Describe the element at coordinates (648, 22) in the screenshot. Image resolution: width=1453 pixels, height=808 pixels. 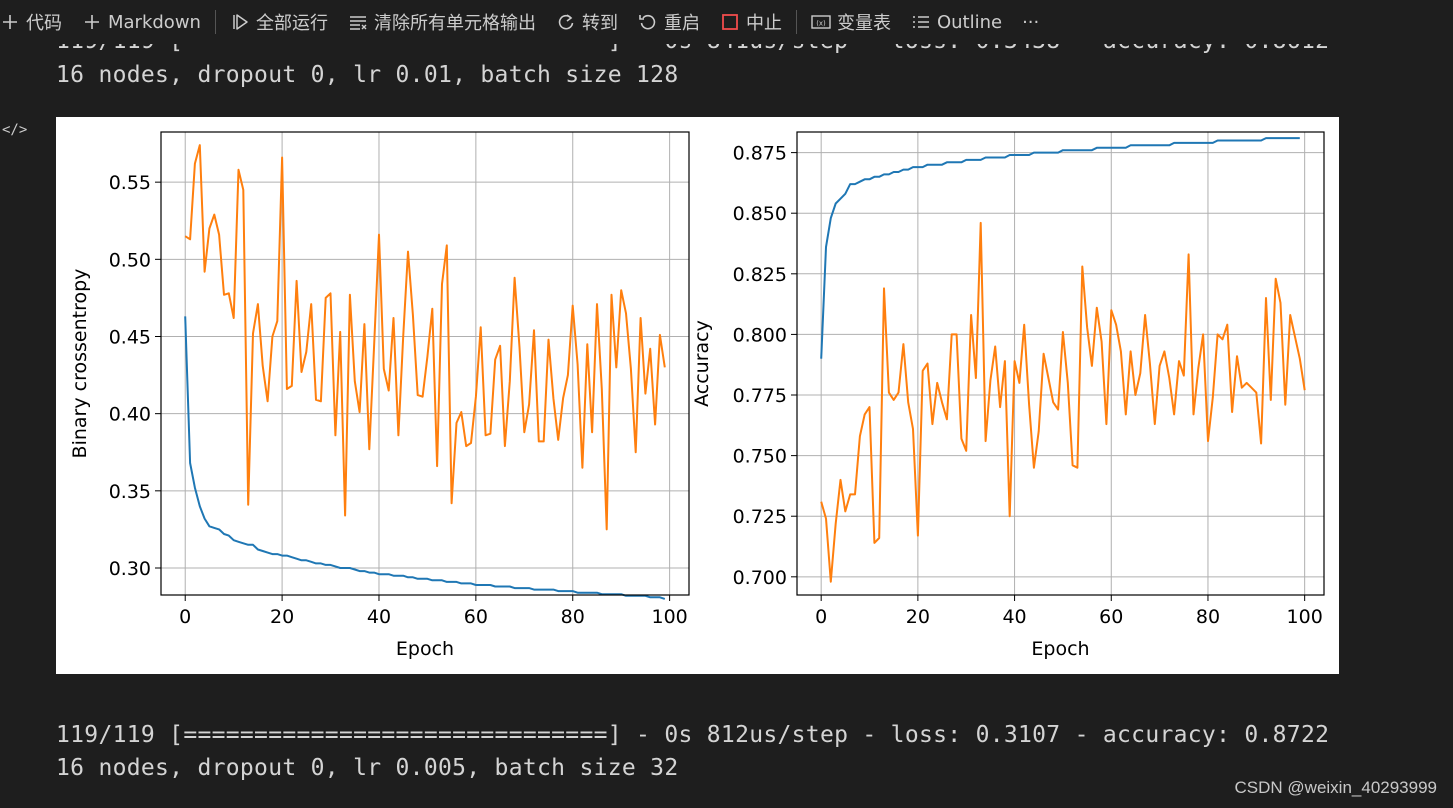
I see `restart-icon` at that location.